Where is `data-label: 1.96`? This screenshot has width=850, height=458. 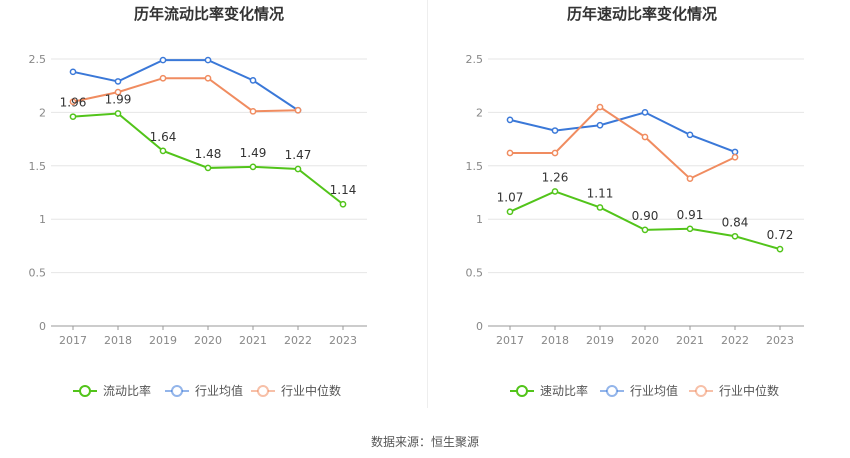
data-label: 1.96 is located at coordinates (73, 103).